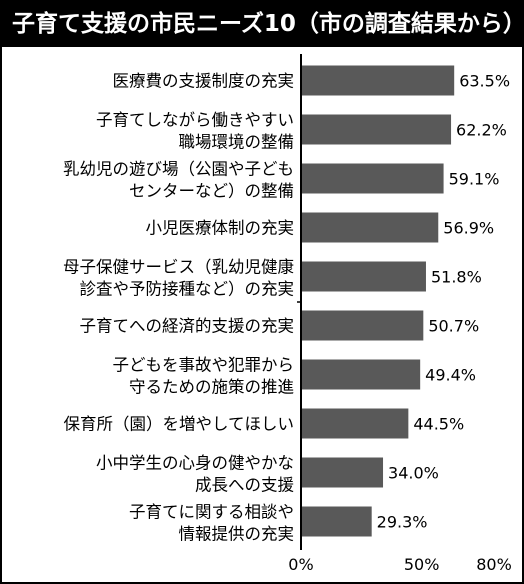 The image size is (524, 584). What do you see at coordinates (187, 326) in the screenshot?
I see `category-label-6: 子育てへの経済的支援の充実` at bounding box center [187, 326].